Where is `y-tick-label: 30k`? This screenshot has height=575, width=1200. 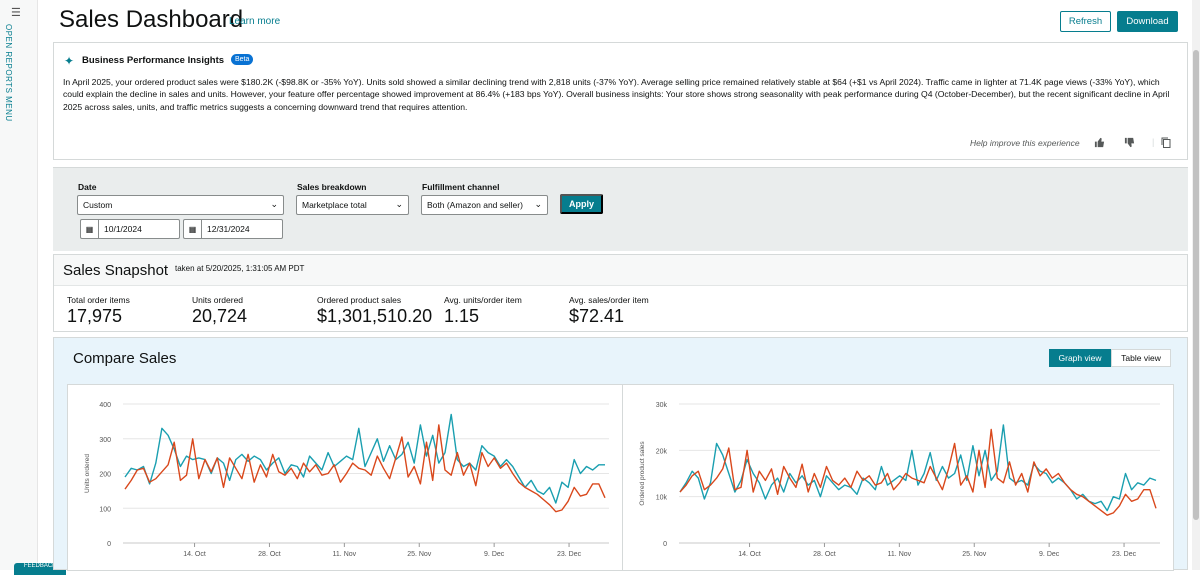
y-tick-label: 30k is located at coordinates (662, 405).